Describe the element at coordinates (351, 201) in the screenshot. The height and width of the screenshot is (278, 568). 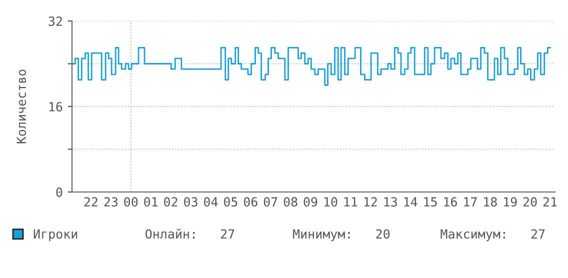
I see `x-tick-label: 11` at that location.